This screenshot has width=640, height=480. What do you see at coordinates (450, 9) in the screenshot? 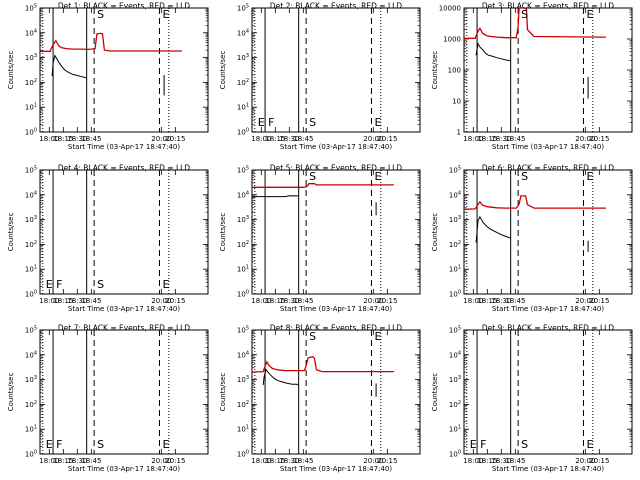
I see `y-tick-label: 10000` at bounding box center [450, 9].